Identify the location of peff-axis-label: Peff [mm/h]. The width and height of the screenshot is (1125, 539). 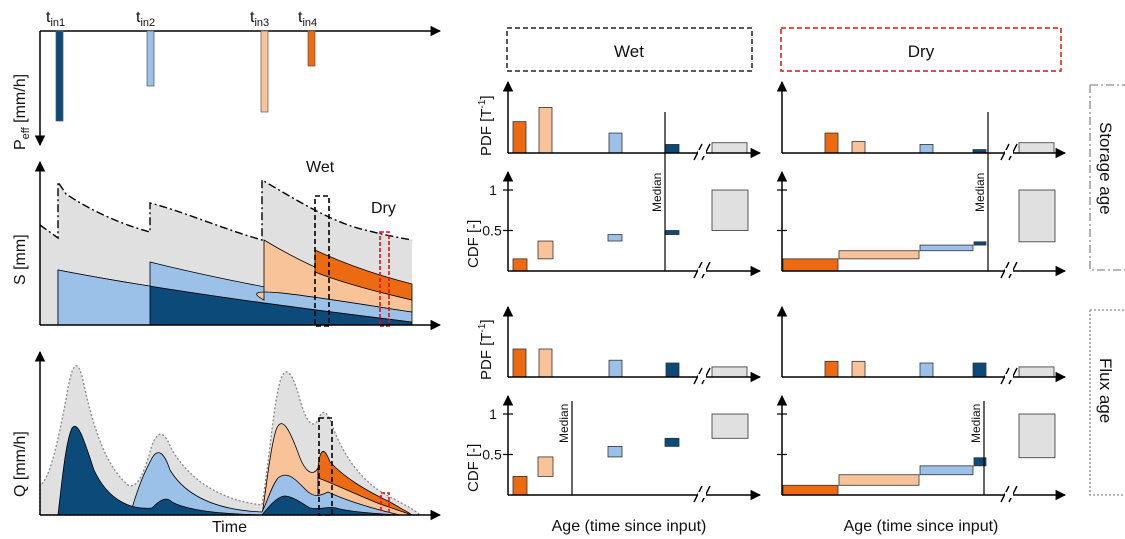
(22, 112).